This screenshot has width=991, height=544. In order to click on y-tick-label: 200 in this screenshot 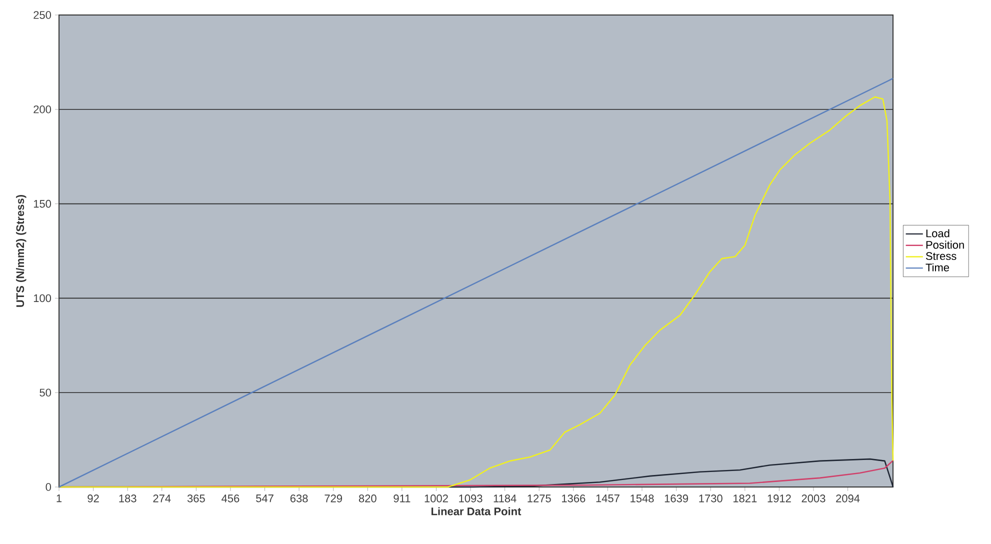, I will do `click(43, 110)`.